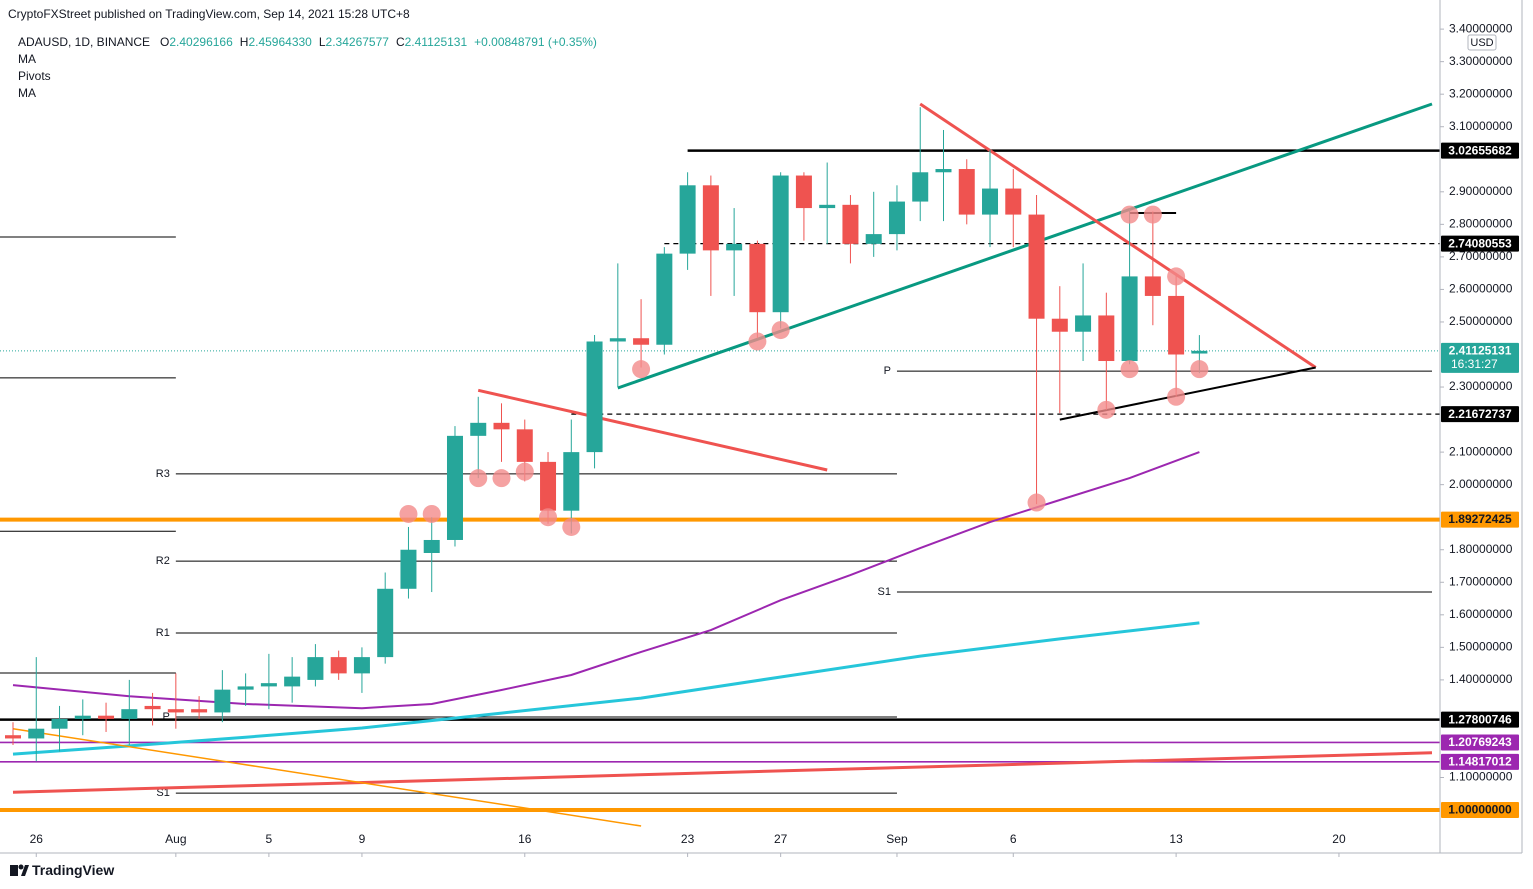  Describe the element at coordinates (1481, 679) in the screenshot. I see `y-tick-label: 1.40000000` at that location.